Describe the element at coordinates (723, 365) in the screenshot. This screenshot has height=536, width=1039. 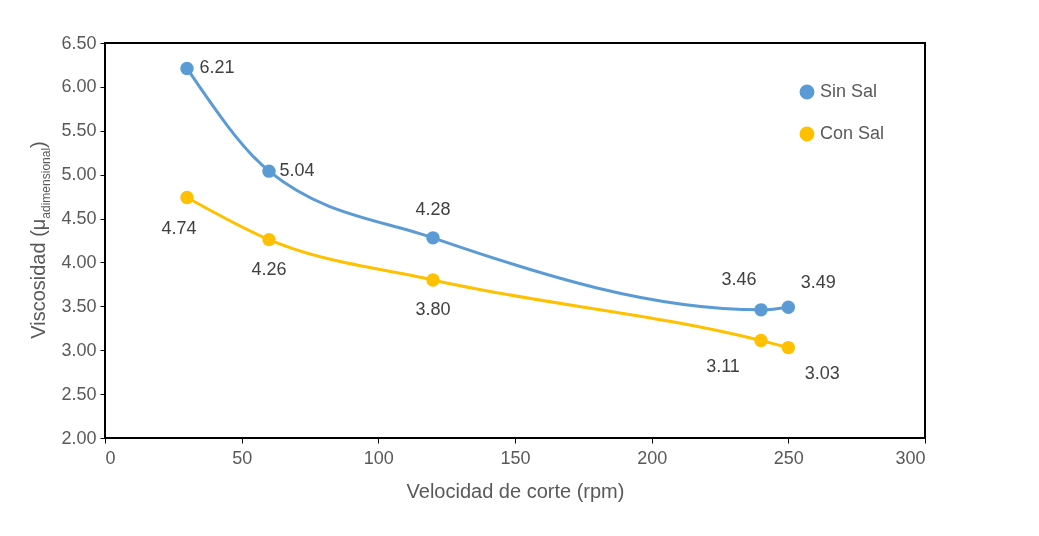
I see `data-label: 3.11` at that location.